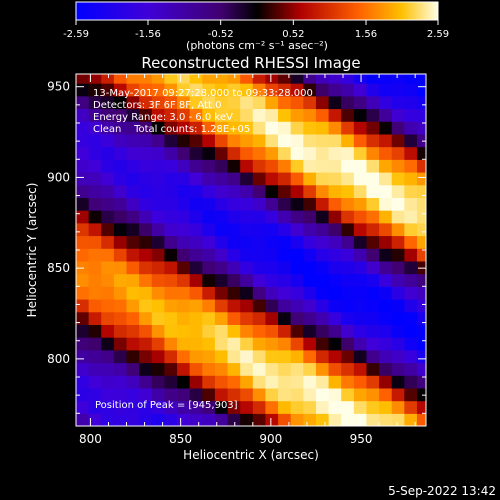 The image size is (500, 500). I want to click on footer-timestamp: 5-Sep-2022 13:42, so click(442, 491).